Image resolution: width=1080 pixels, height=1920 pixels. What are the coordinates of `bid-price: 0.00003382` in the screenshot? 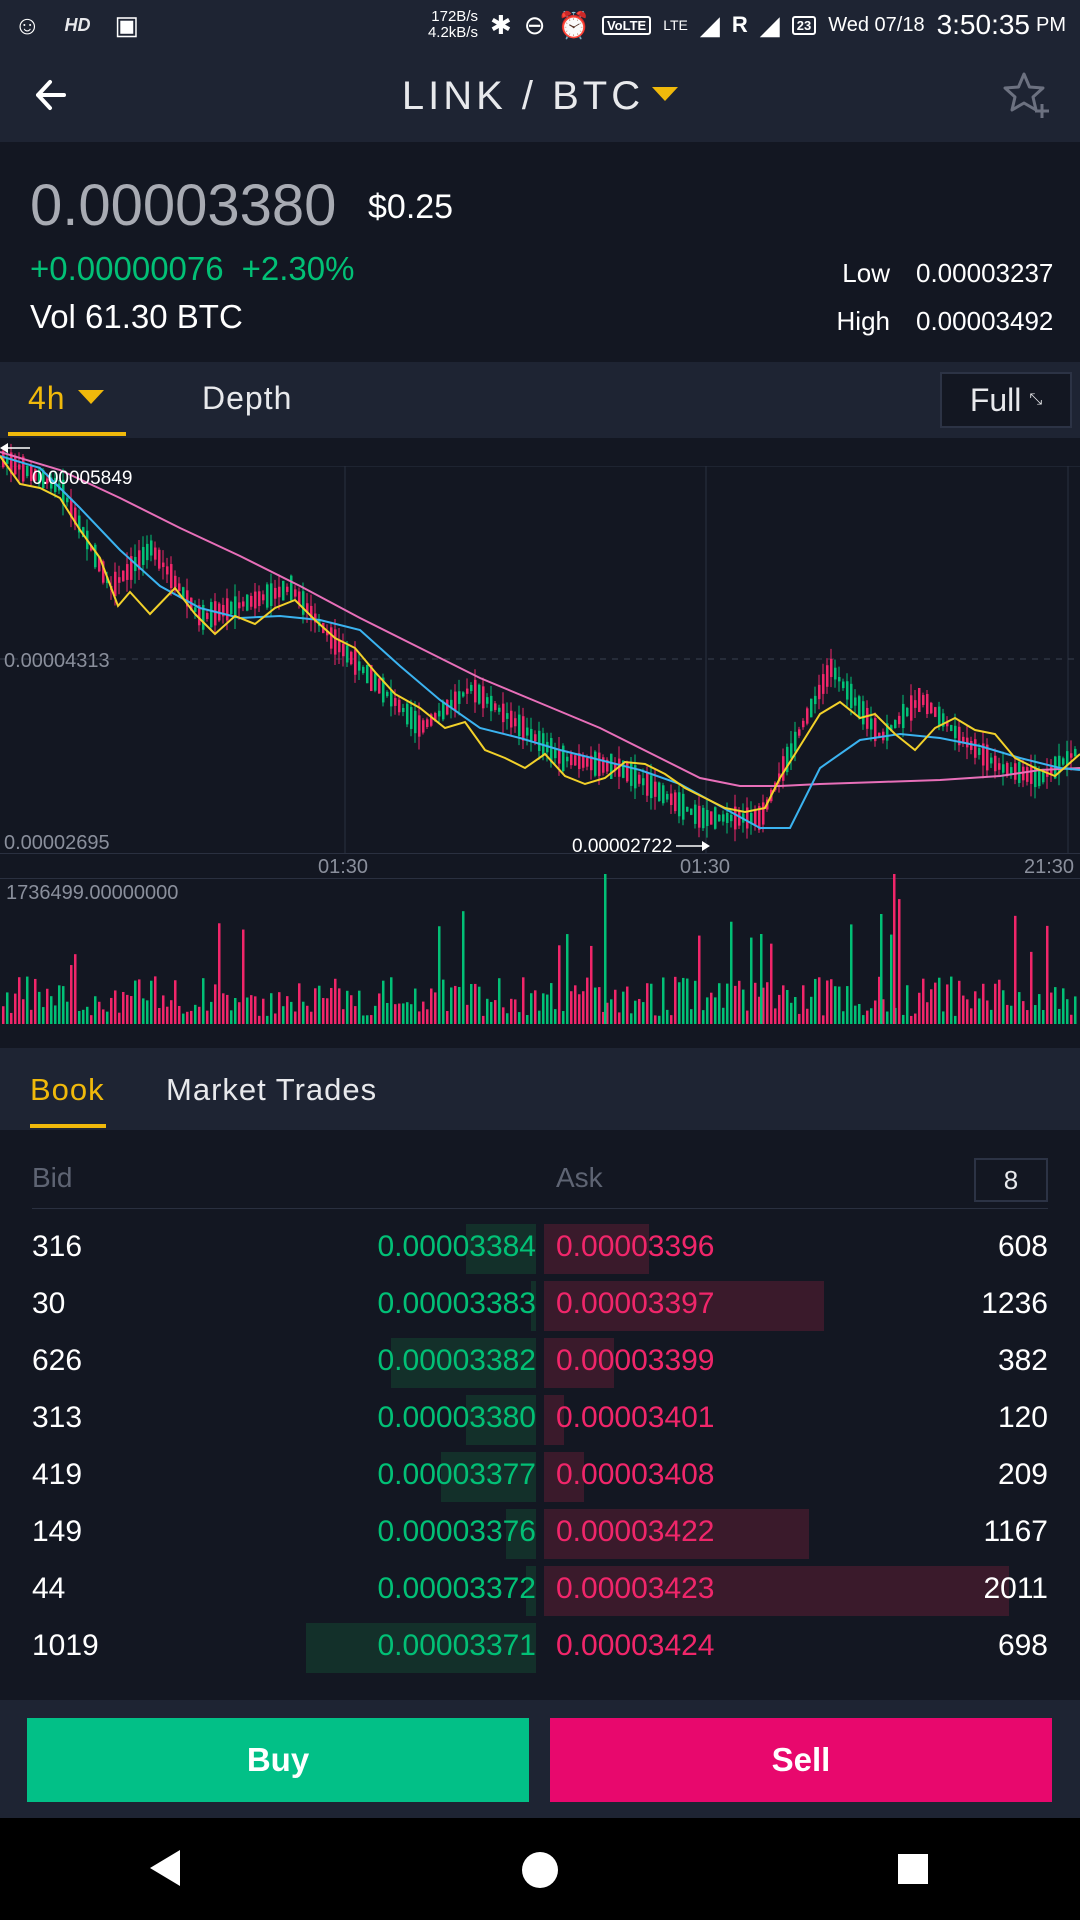 It's located at (457, 1360).